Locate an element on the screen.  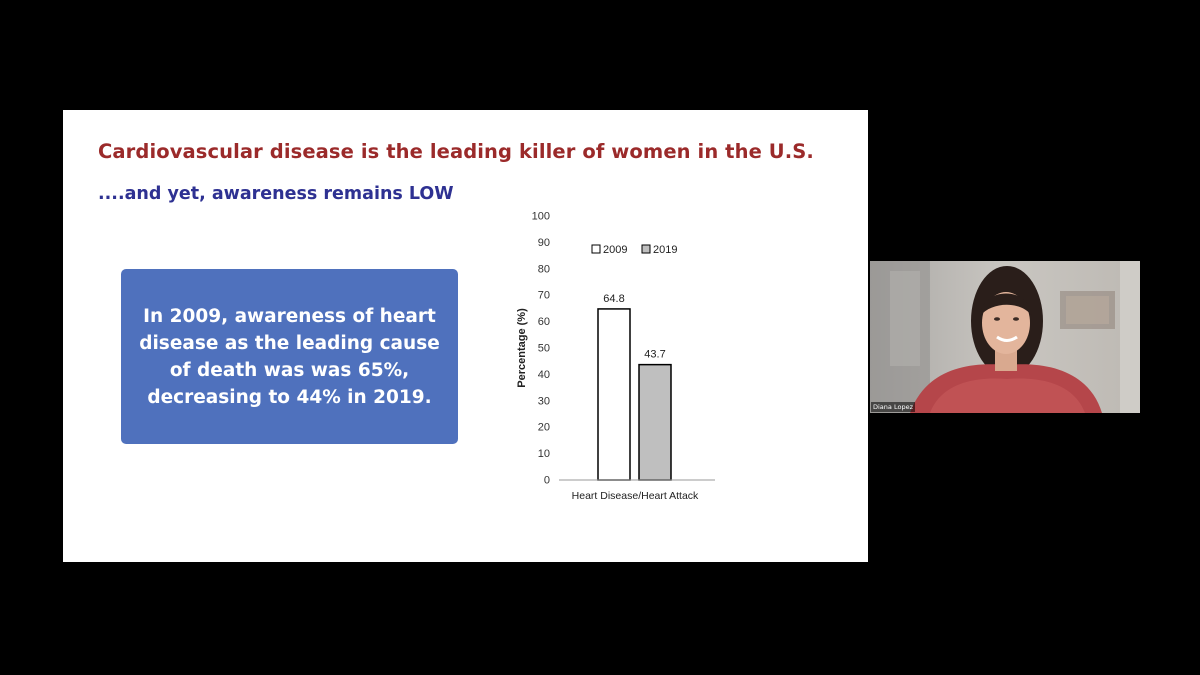
y-tick-label: 100 is located at coordinates (541, 217).